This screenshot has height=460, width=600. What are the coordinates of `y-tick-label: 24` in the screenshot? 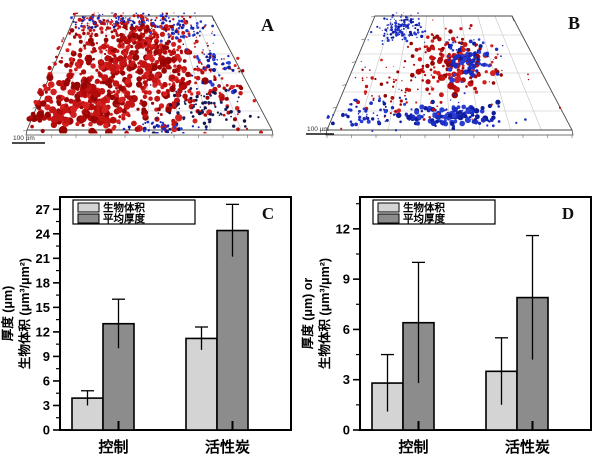 It's located at (43, 233).